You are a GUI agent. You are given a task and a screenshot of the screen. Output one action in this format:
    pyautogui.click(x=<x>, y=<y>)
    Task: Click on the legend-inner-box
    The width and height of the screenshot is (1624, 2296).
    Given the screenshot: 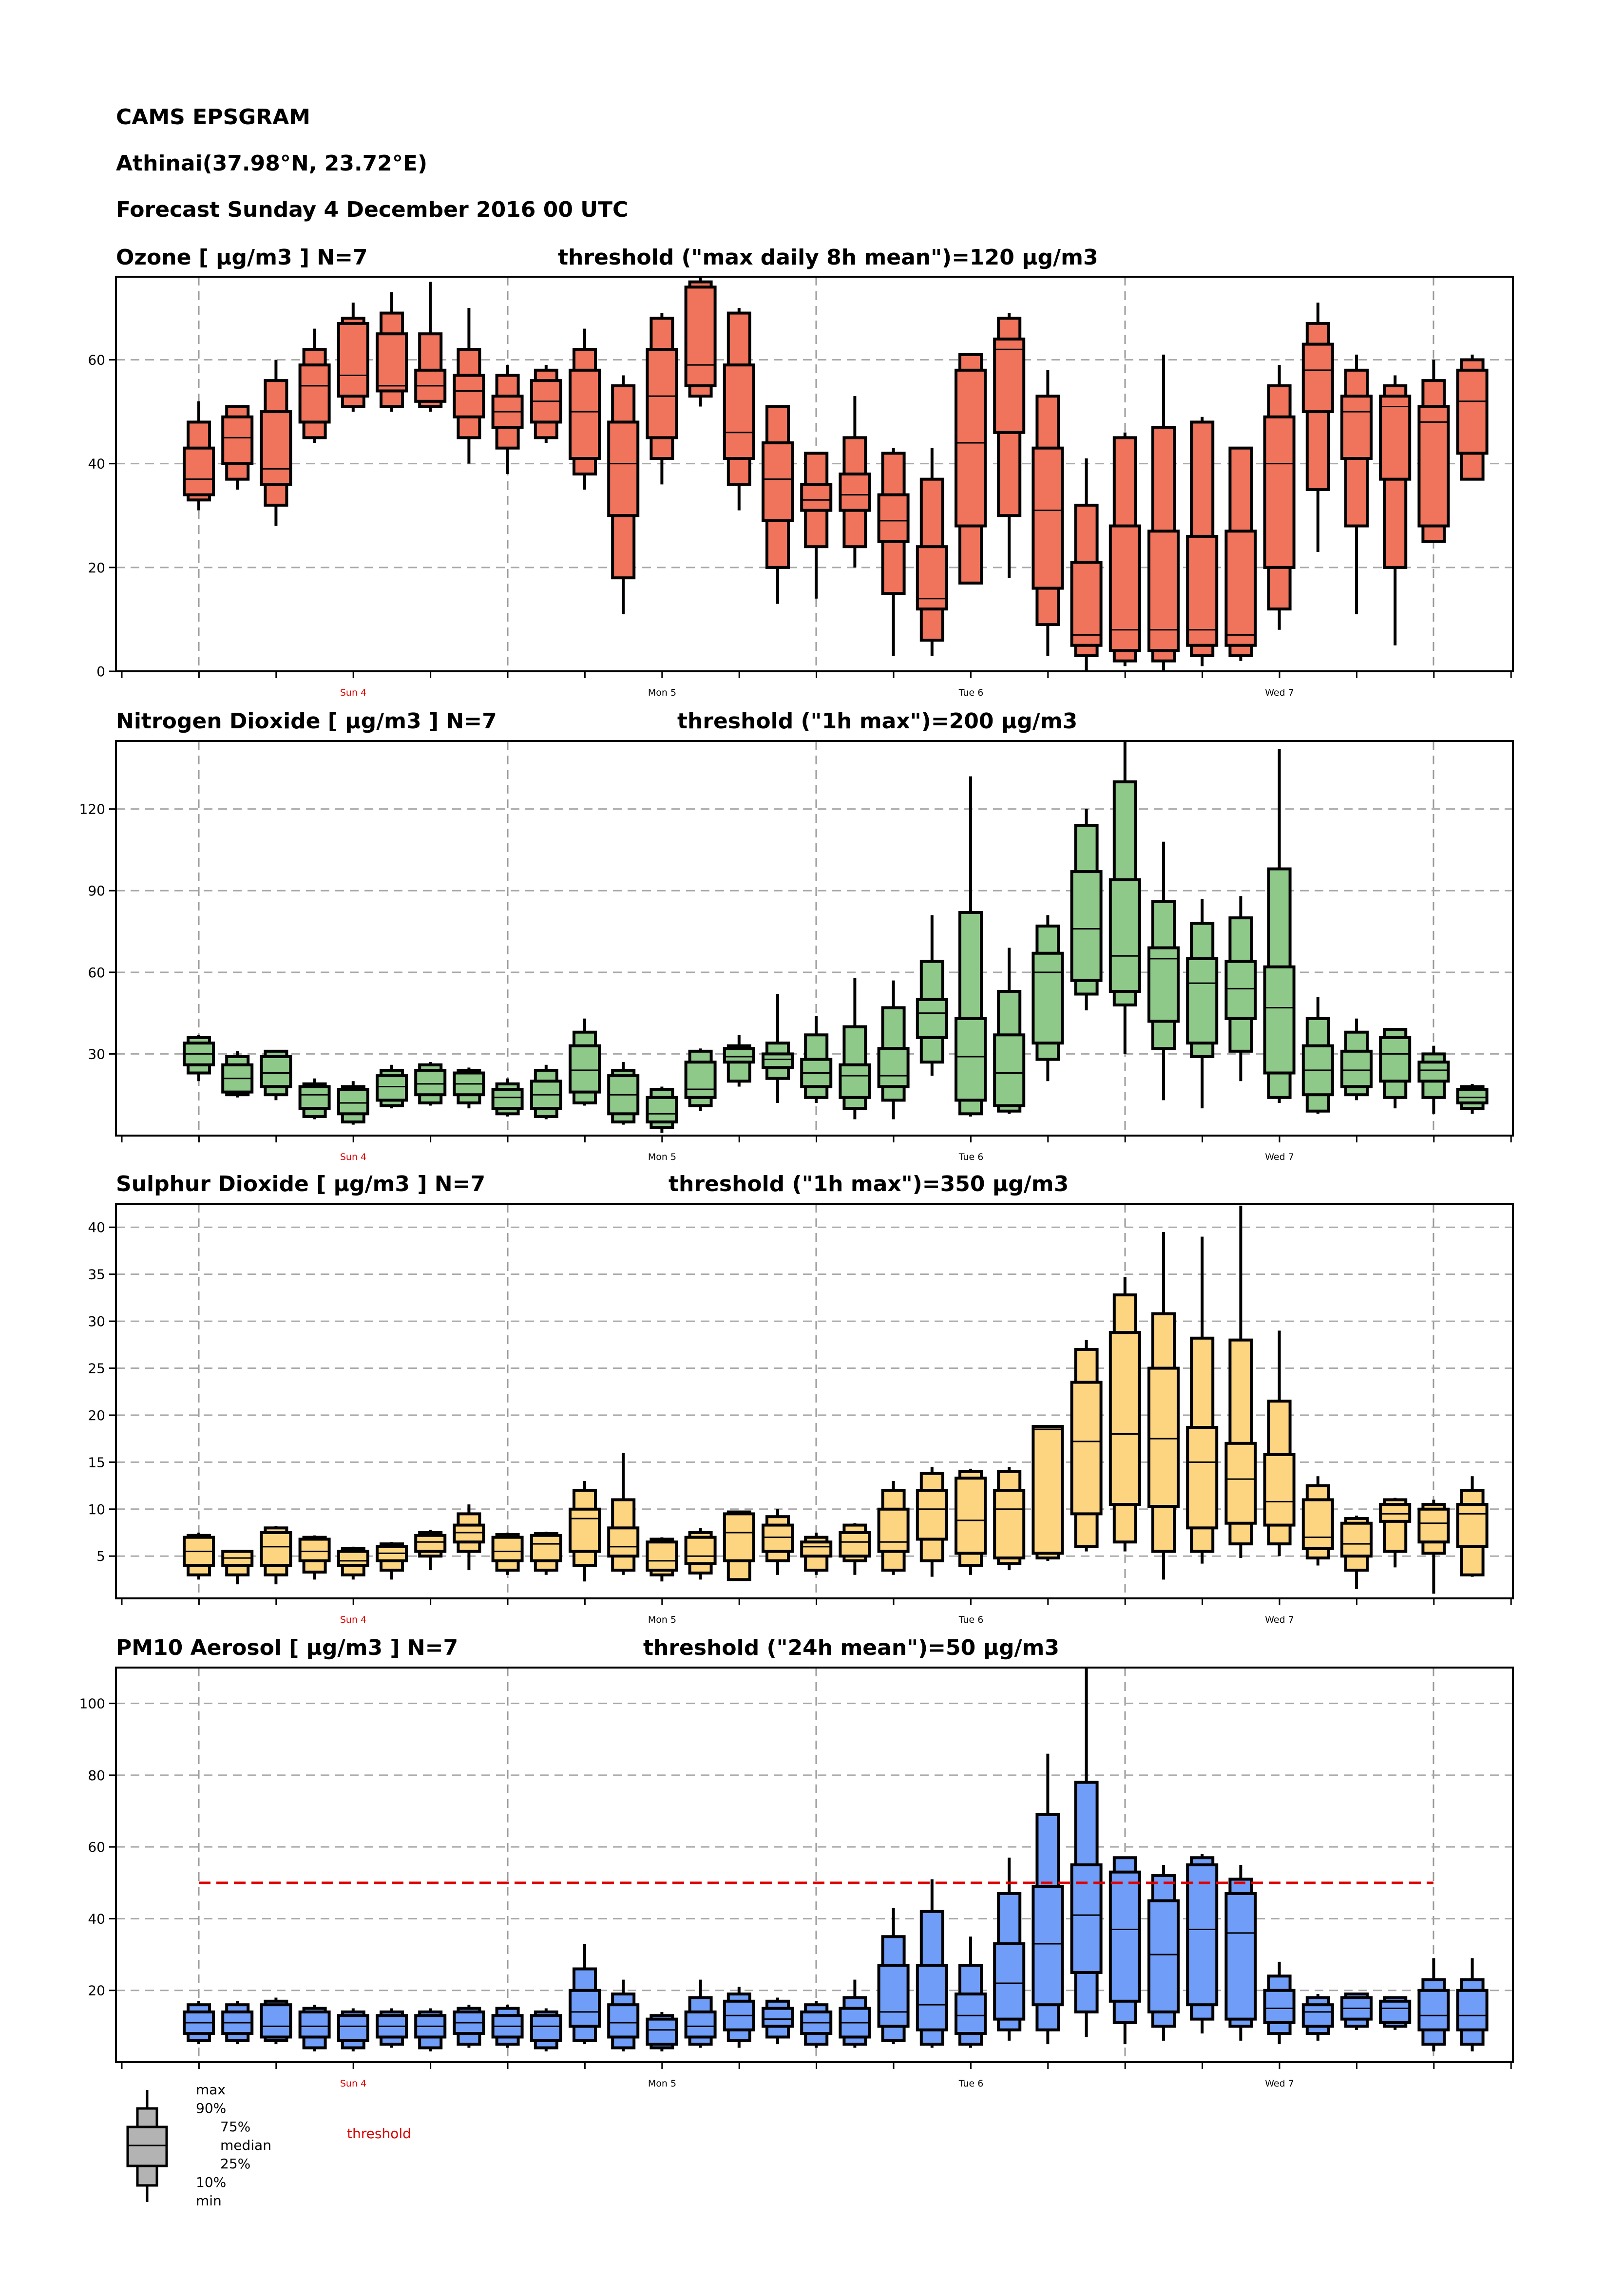 What is the action you would take?
    pyautogui.click(x=147, y=2146)
    